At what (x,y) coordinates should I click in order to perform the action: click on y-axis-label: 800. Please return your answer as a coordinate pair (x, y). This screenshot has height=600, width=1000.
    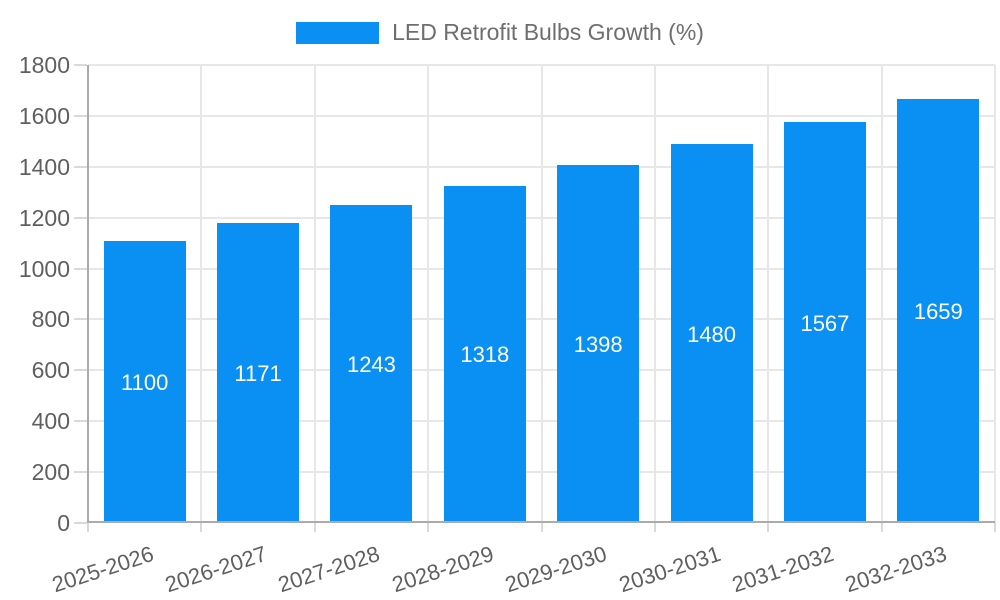
    Looking at the image, I should click on (50, 319).